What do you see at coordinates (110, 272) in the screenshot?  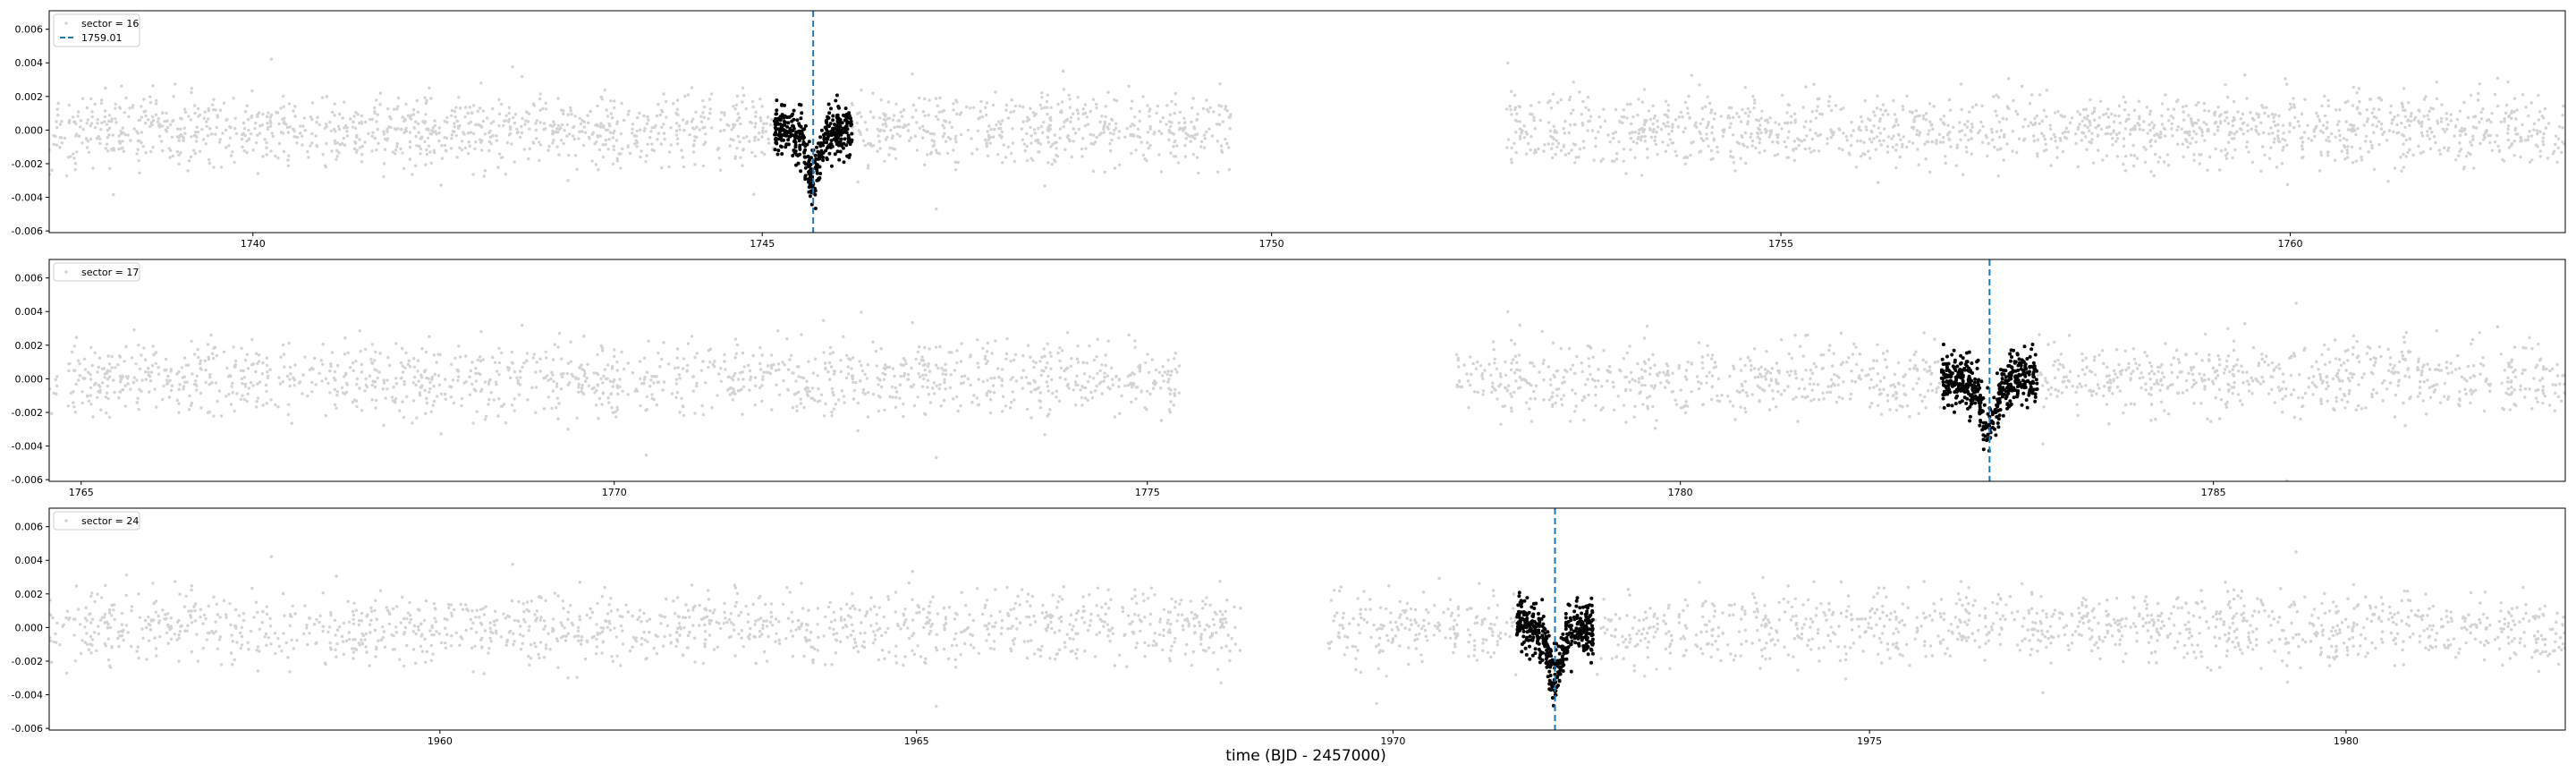 I see `legend-sector-label: sector = 17` at bounding box center [110, 272].